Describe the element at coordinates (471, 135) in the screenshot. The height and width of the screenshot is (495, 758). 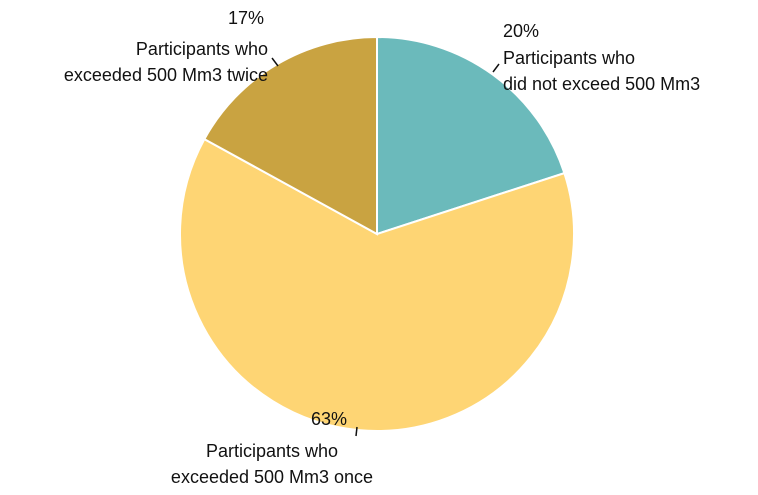
I see `pie-slice` at that location.